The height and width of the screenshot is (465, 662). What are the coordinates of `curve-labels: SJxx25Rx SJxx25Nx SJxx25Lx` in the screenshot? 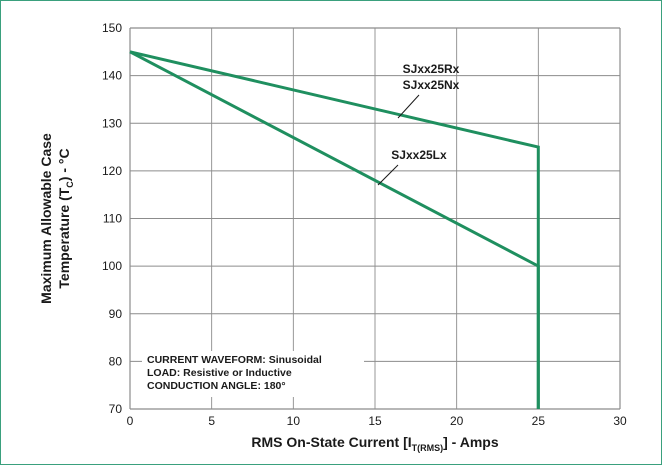 It's located at (418, 124).